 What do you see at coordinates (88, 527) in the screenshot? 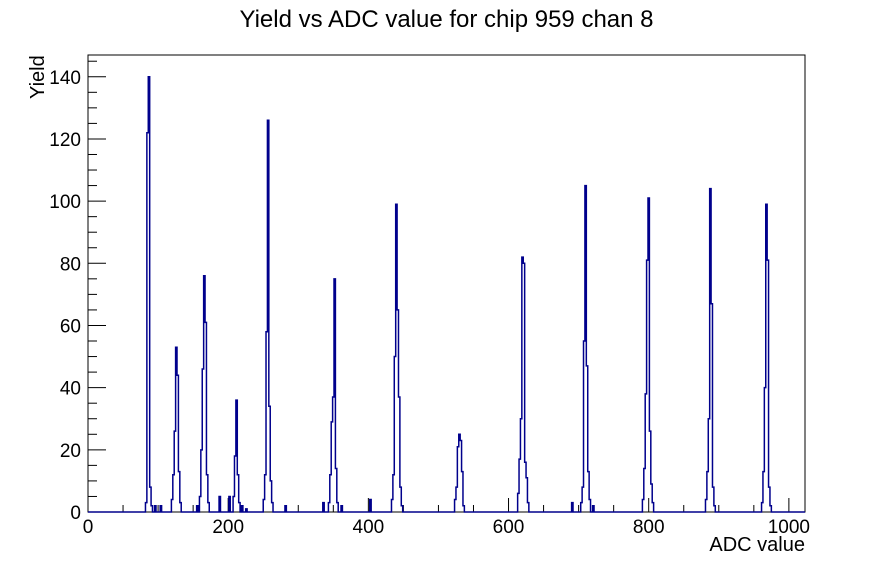
I see `x-tick-label: 0` at bounding box center [88, 527].